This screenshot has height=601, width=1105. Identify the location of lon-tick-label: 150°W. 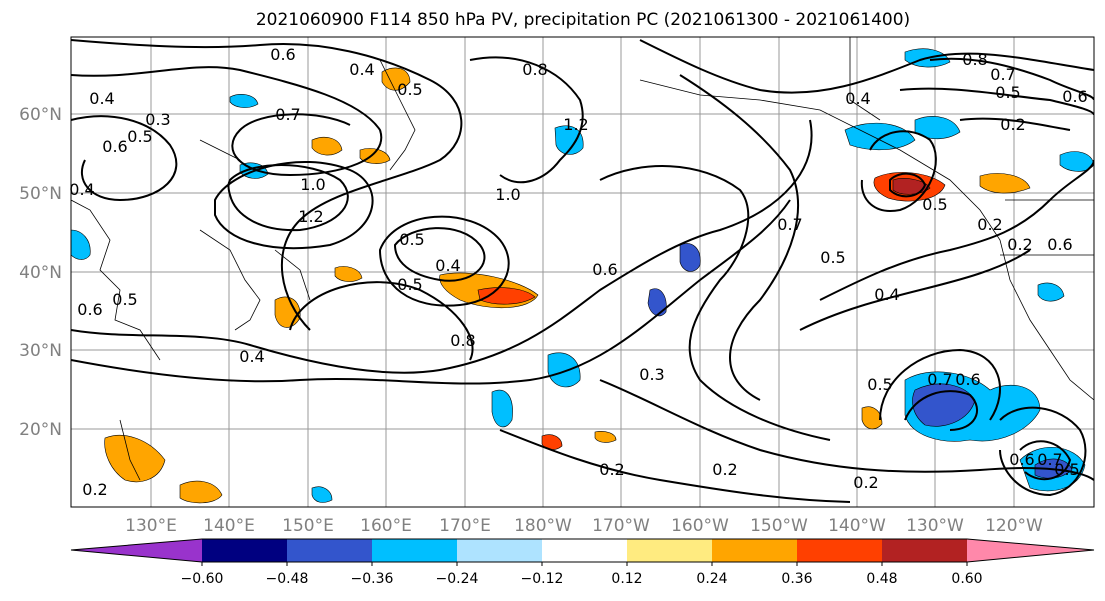
(779, 526).